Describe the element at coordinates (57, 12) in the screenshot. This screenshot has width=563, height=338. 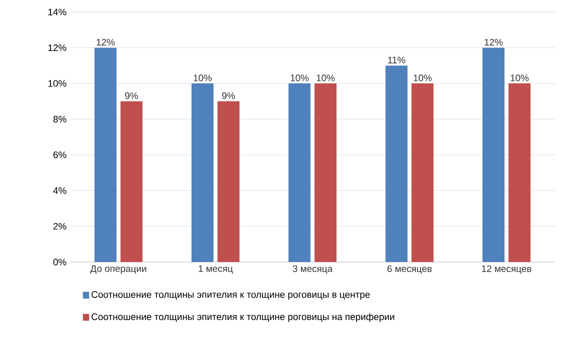
I see `y-tick-label: 14%` at that location.